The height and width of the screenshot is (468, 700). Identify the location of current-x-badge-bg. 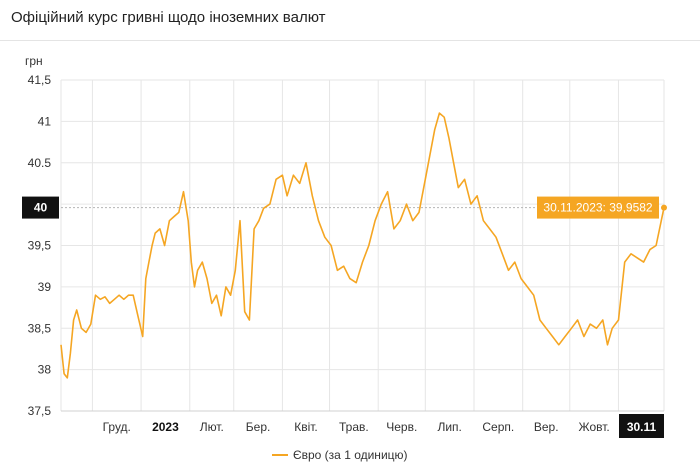
(641, 426).